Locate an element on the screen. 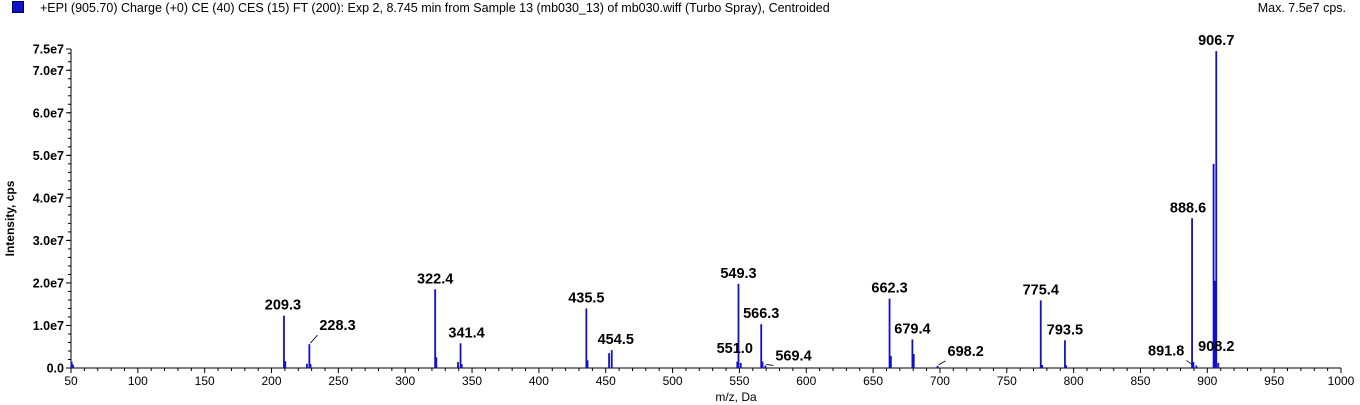 The image size is (1360, 405). x-tick-label: 550 is located at coordinates (739, 381).